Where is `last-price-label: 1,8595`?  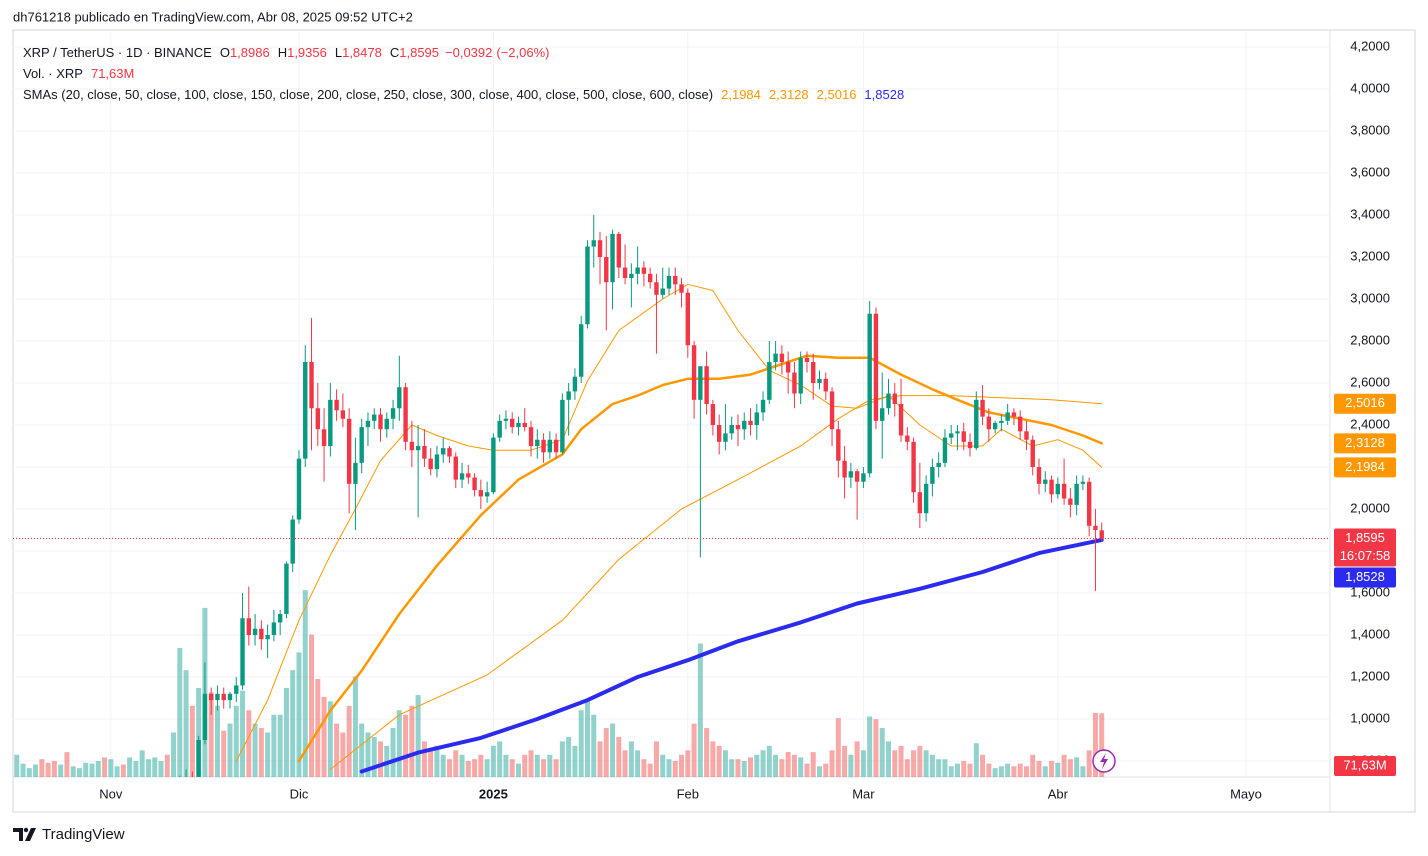
last-price-label: 1,8595 is located at coordinates (1365, 537).